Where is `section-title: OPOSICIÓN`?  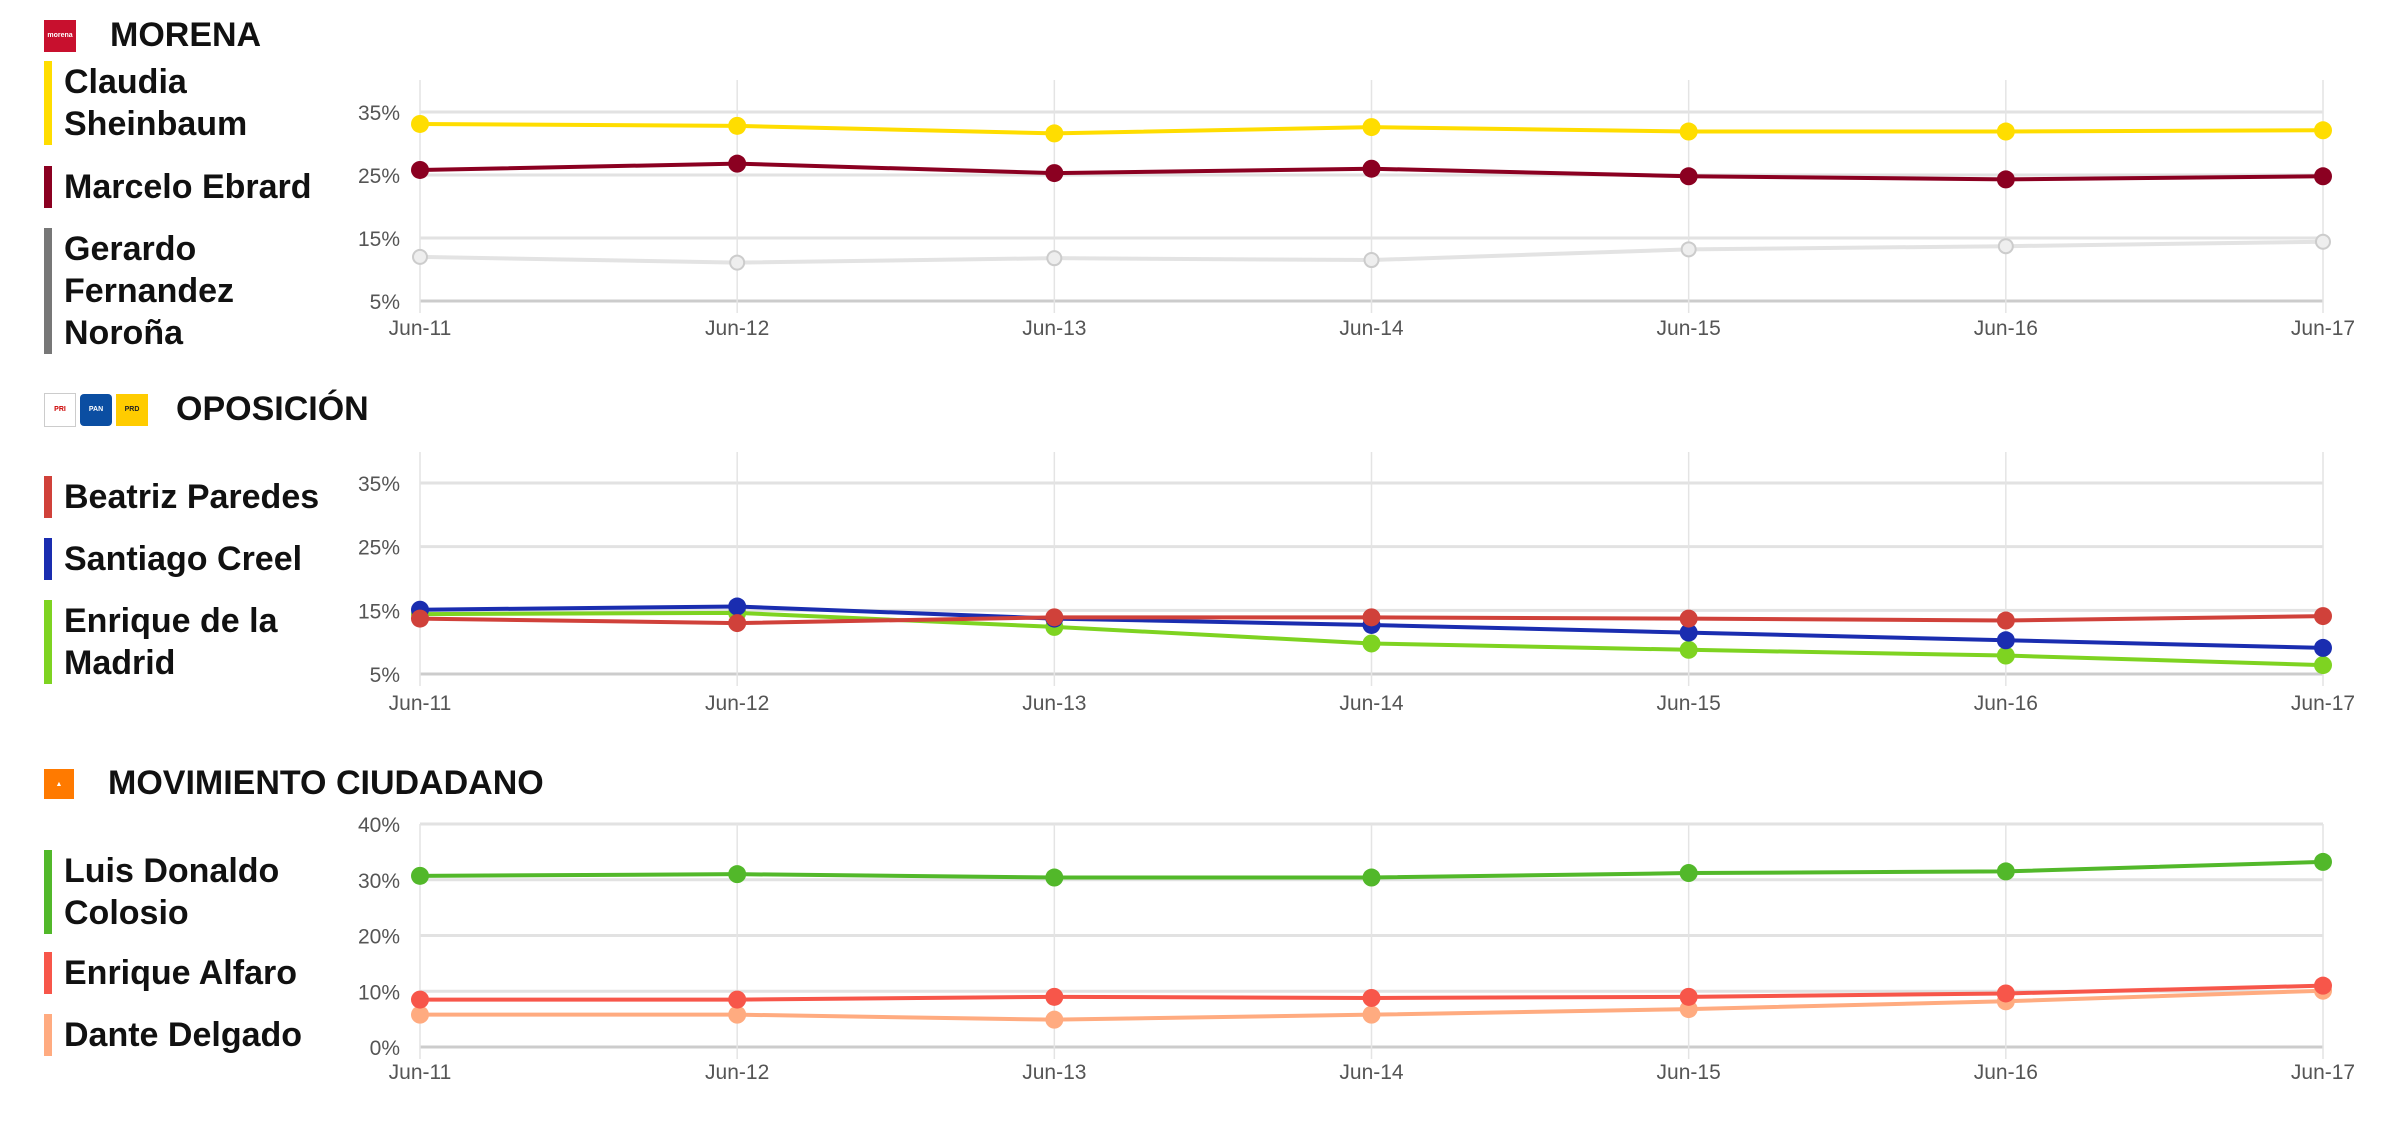
section-title: OPOSICIÓN is located at coordinates (272, 409).